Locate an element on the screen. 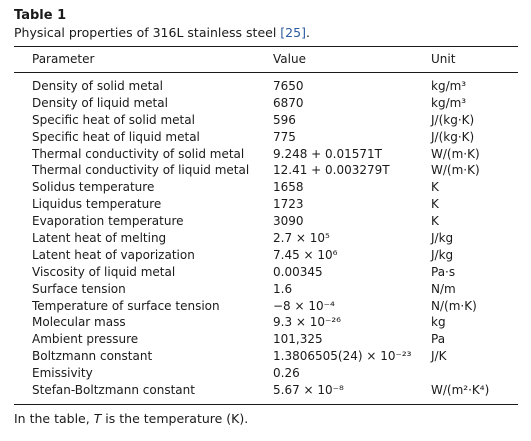 This screenshot has width=531, height=441. unit-cell: kg is located at coordinates (438, 322).